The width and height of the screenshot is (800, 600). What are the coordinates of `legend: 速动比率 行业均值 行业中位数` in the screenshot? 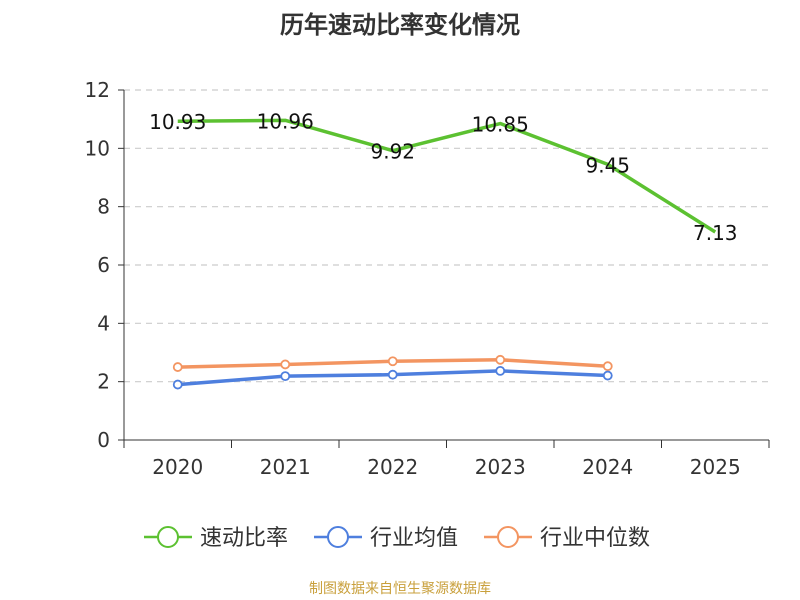 It's located at (397, 538).